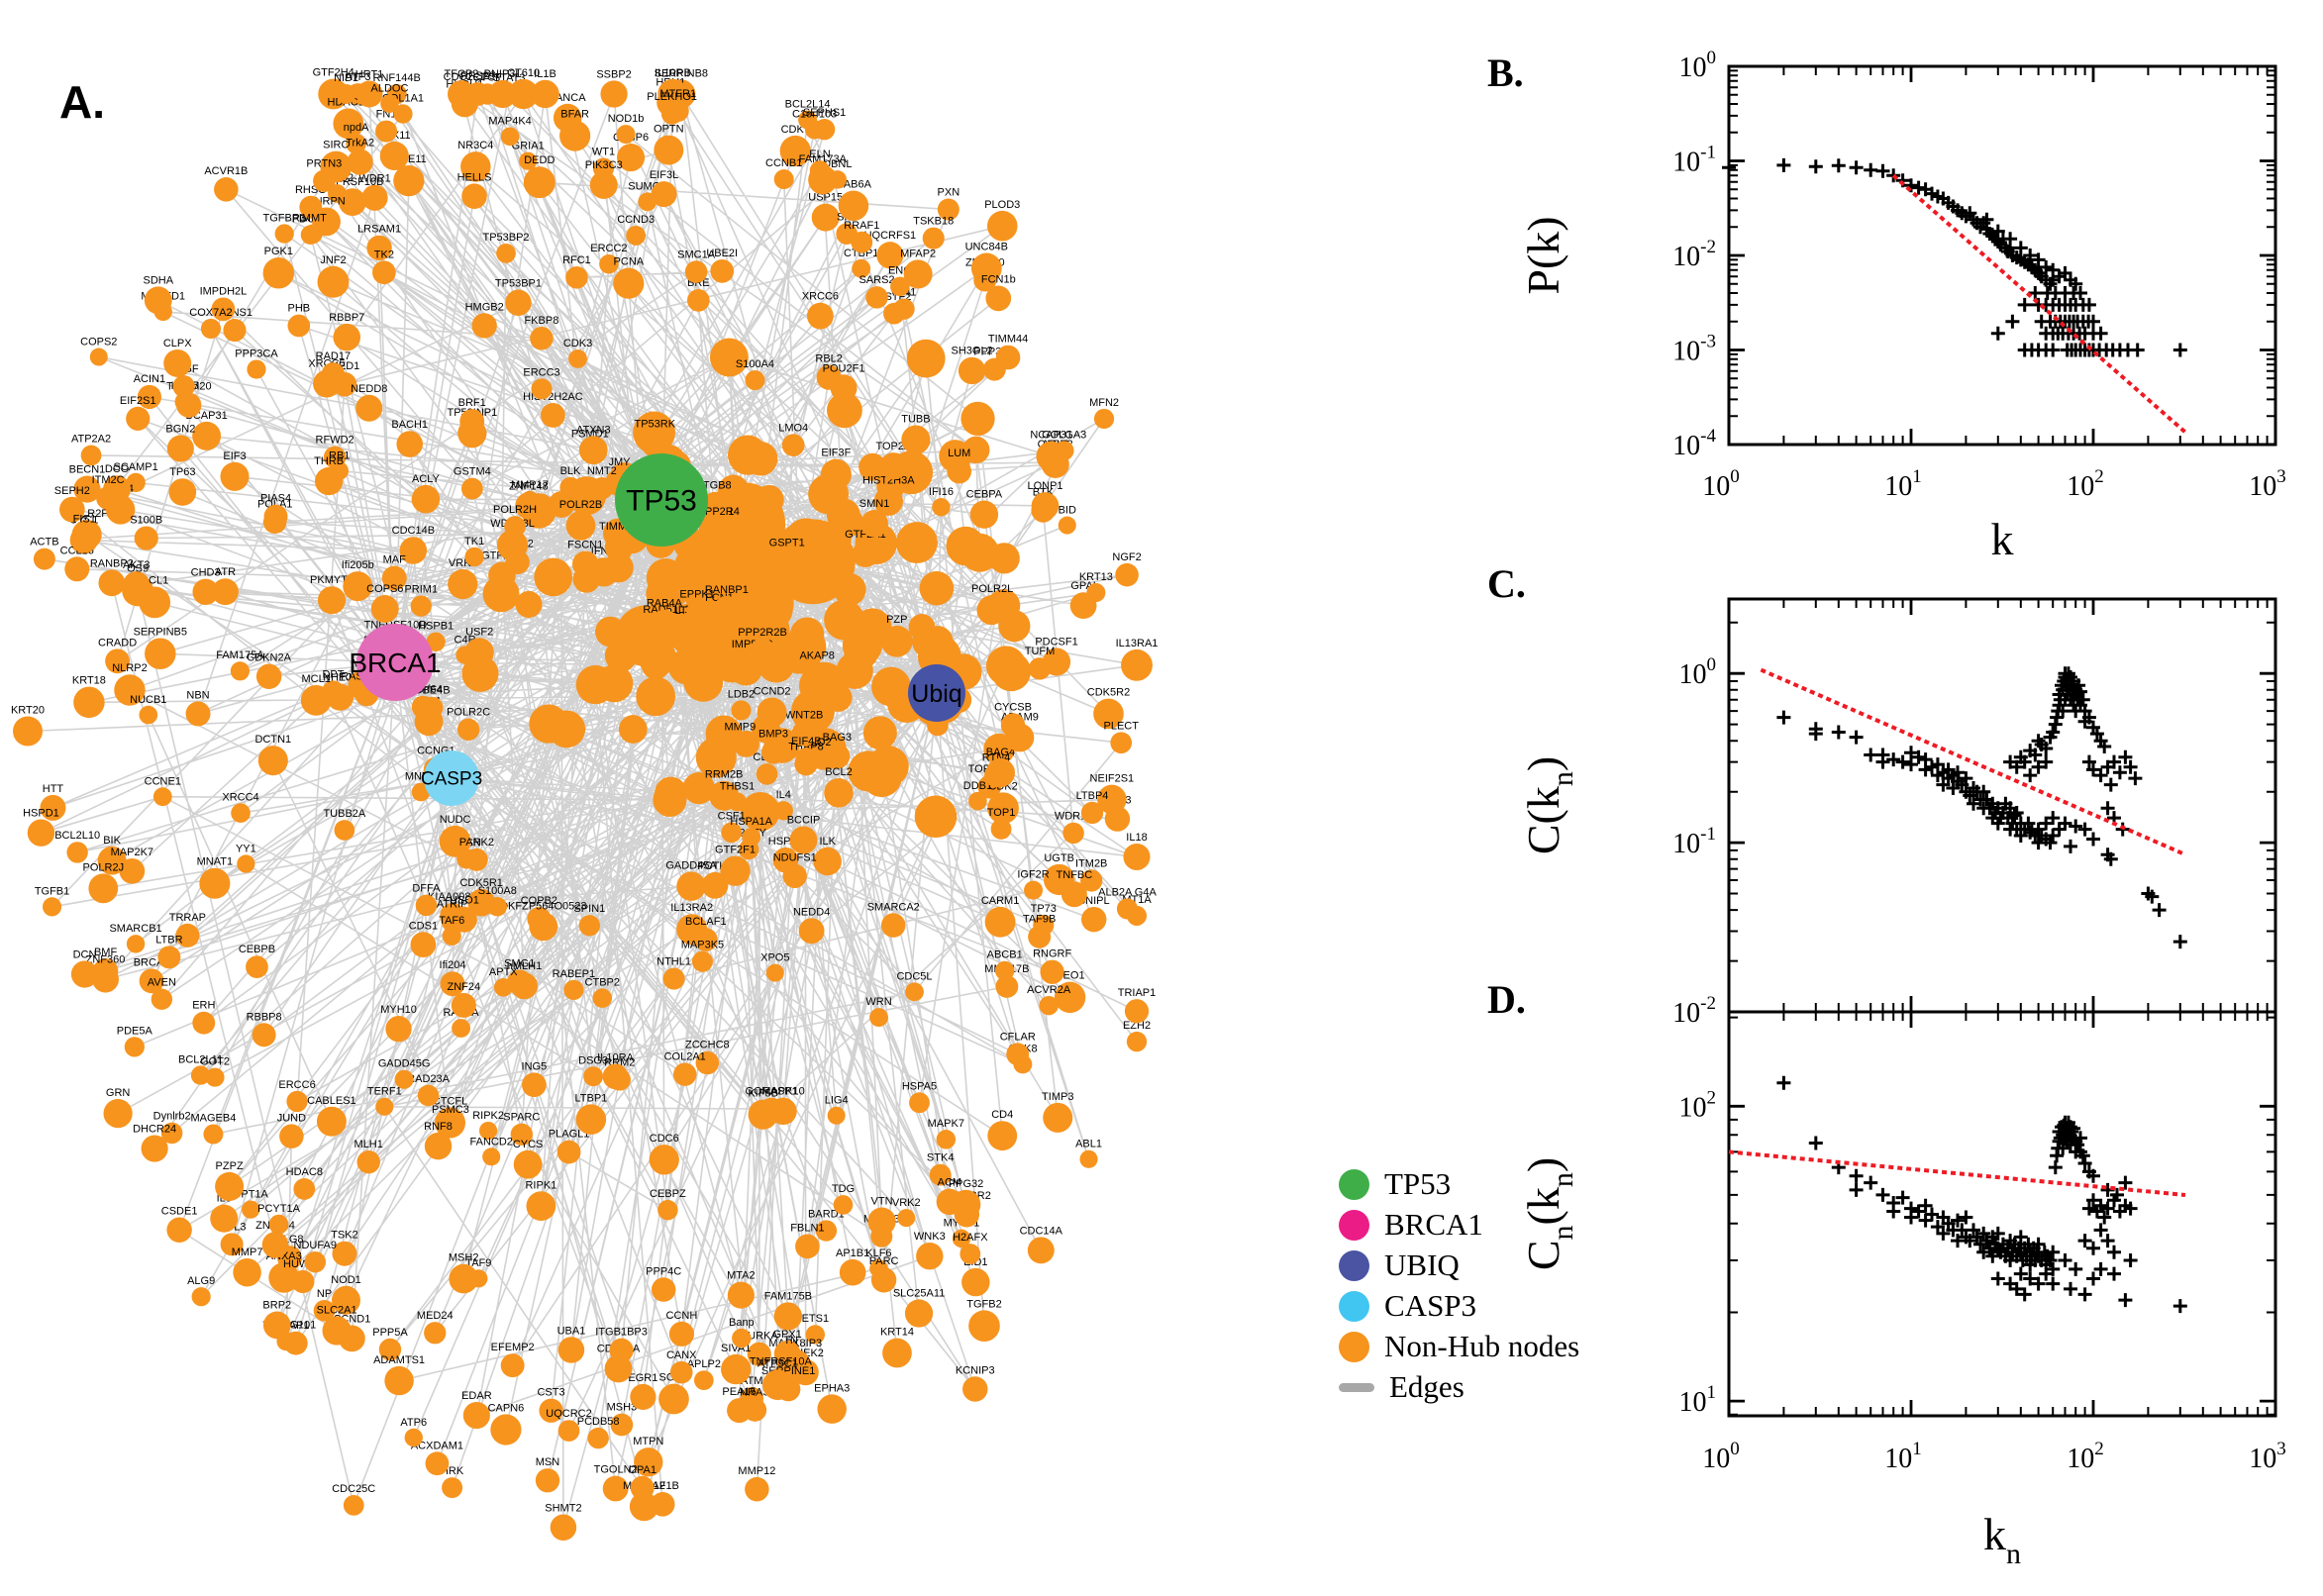  Describe the element at coordinates (970, 1238) in the screenshot. I see `network-node-label: H2AFX` at that location.